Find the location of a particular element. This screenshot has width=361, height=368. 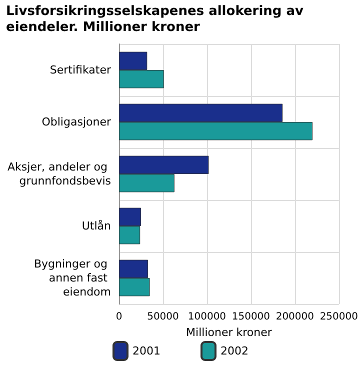

x-tick-label: 0 is located at coordinates (119, 317).